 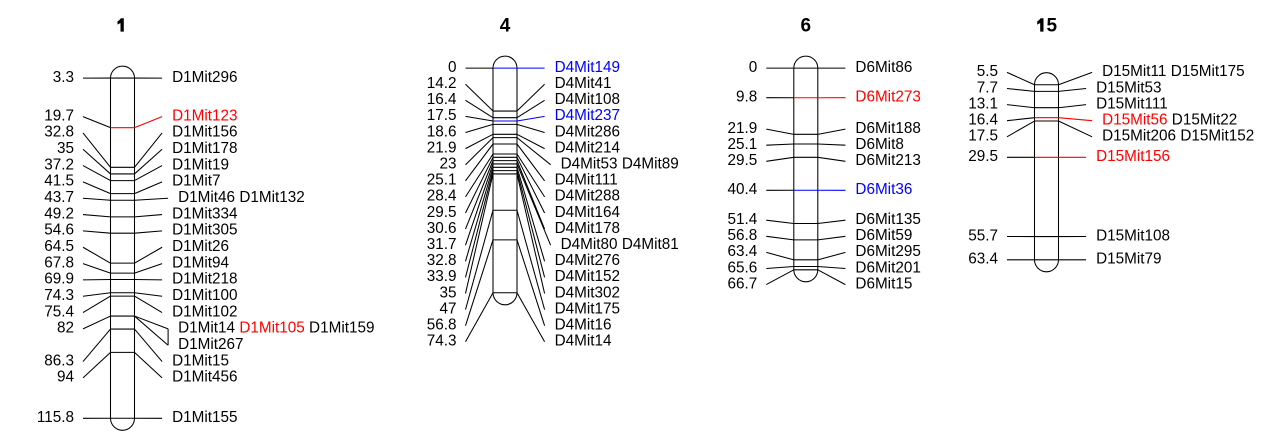 I want to click on svg-text: D1Mit334, so click(x=205, y=213).